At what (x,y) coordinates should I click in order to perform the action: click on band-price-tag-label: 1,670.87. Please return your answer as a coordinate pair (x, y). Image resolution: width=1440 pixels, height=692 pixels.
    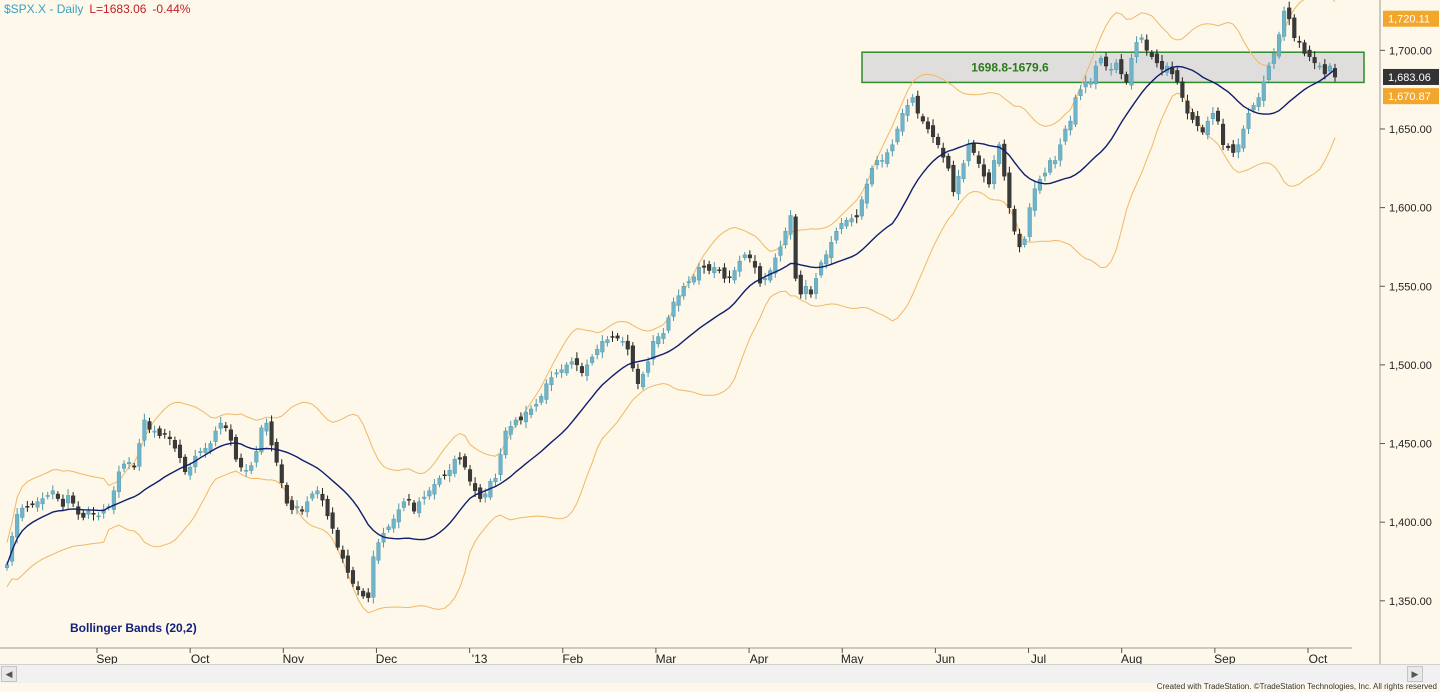
    Looking at the image, I should click on (1409, 97).